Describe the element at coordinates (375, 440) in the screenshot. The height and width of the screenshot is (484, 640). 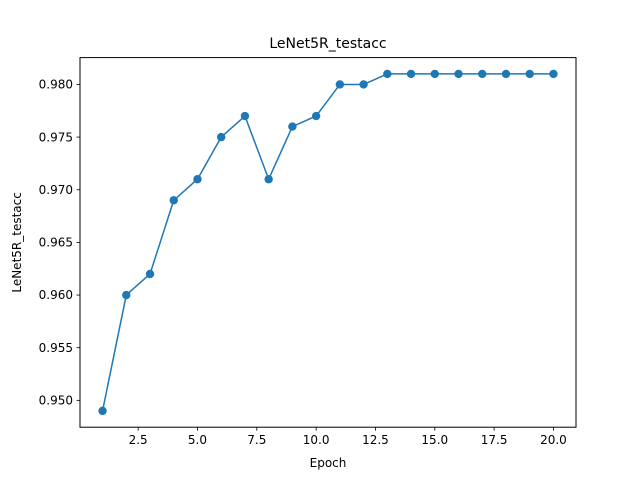
I see `x-tick-label: 12.5` at that location.